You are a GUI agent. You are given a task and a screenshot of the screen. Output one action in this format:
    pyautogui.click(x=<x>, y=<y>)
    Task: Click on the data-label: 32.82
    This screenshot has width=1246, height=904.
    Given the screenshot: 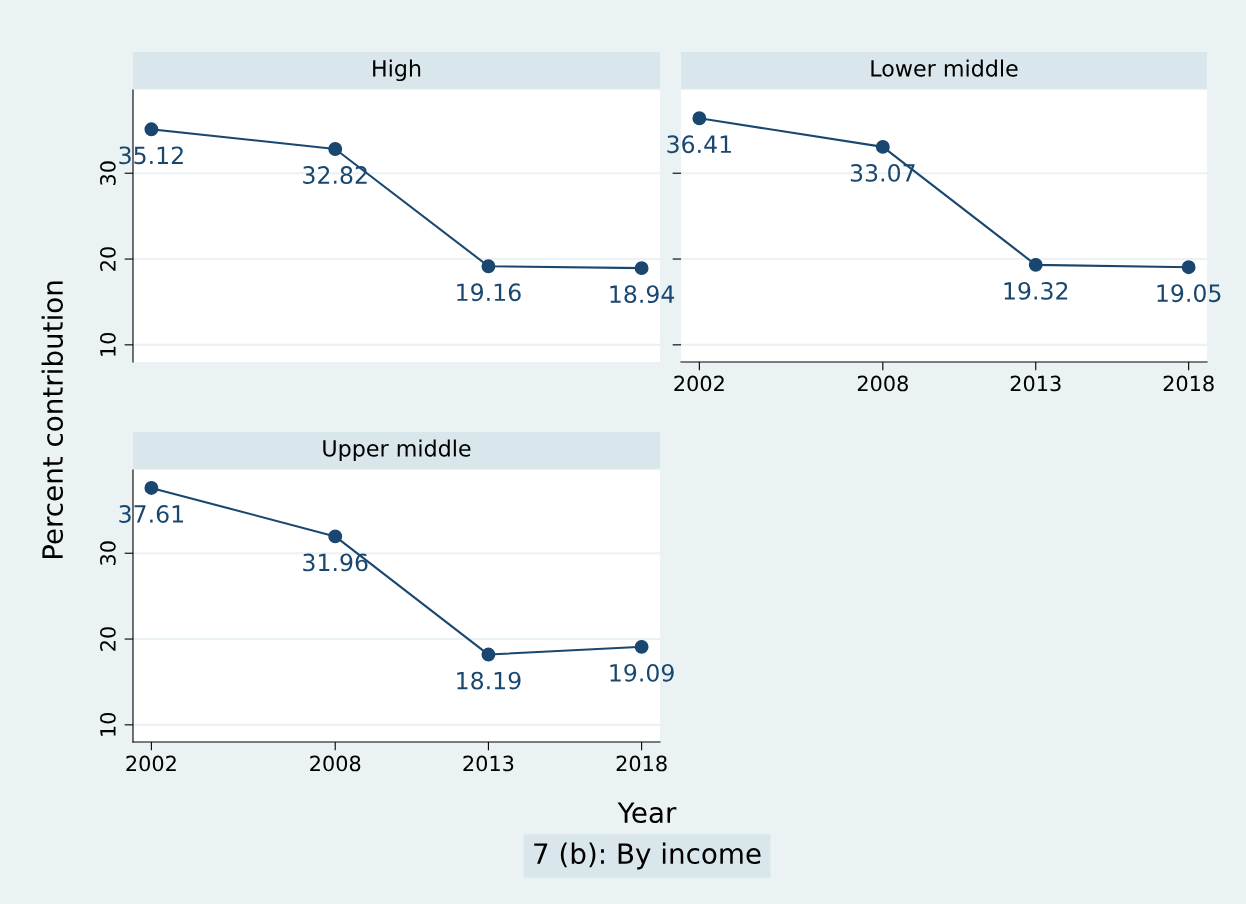 What is the action you would take?
    pyautogui.click(x=335, y=175)
    